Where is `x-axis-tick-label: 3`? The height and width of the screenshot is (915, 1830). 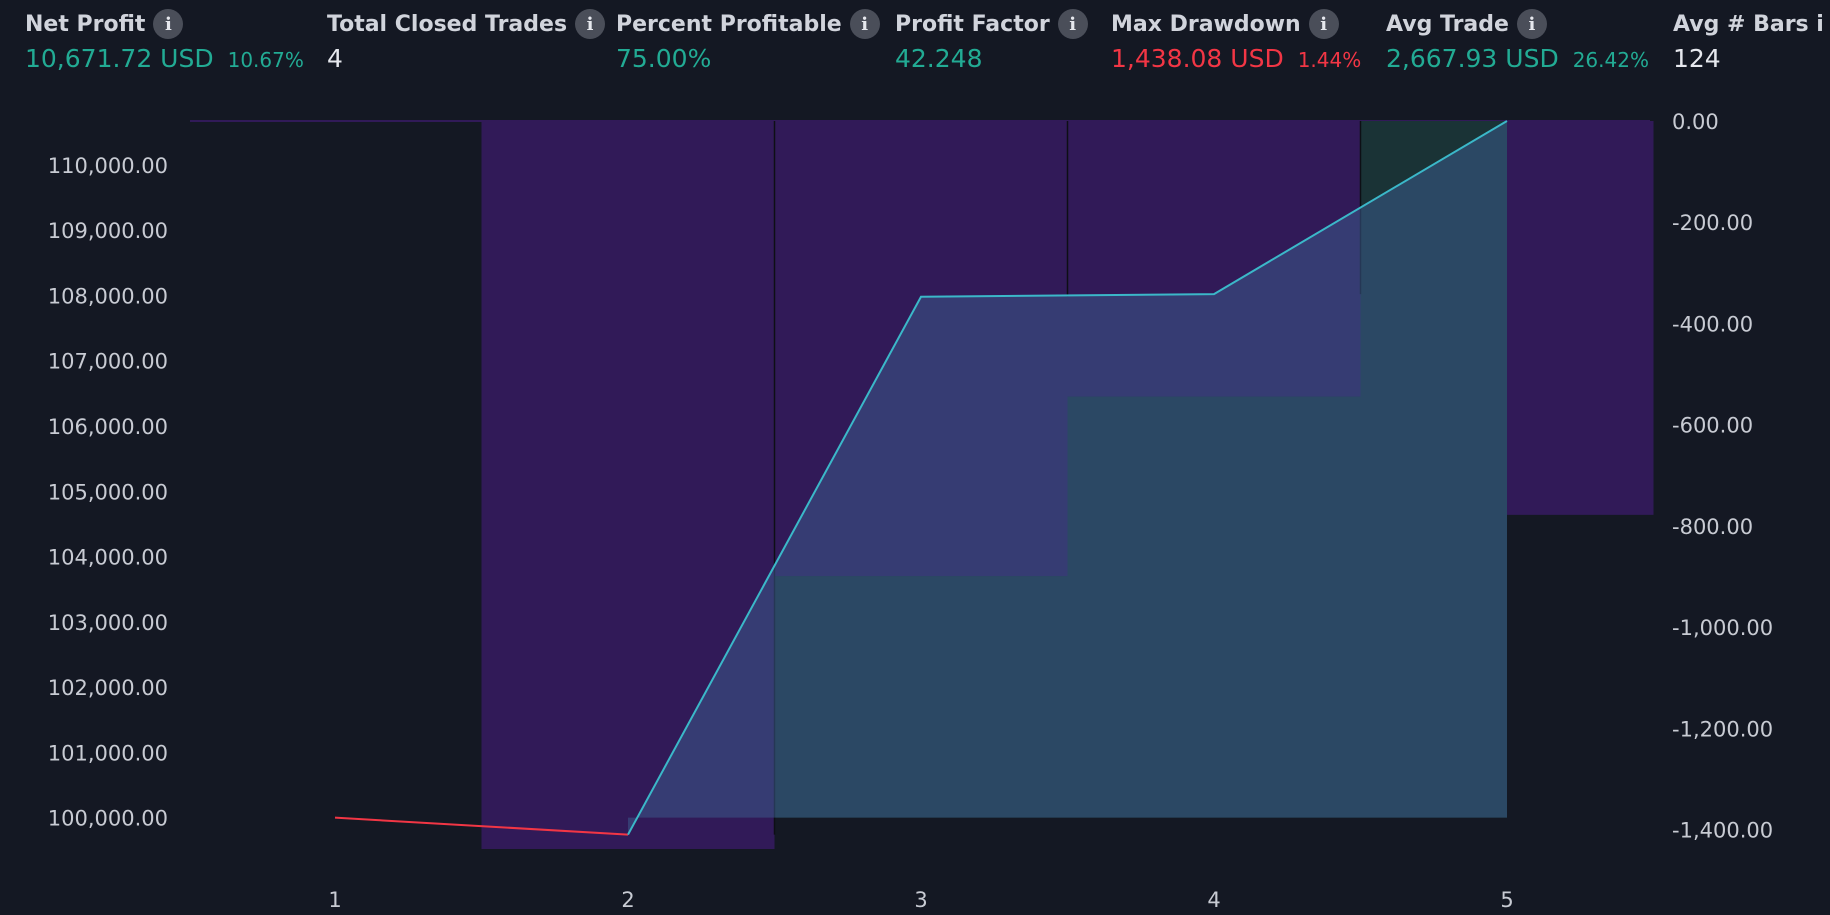 x-axis-tick-label: 3 is located at coordinates (920, 900).